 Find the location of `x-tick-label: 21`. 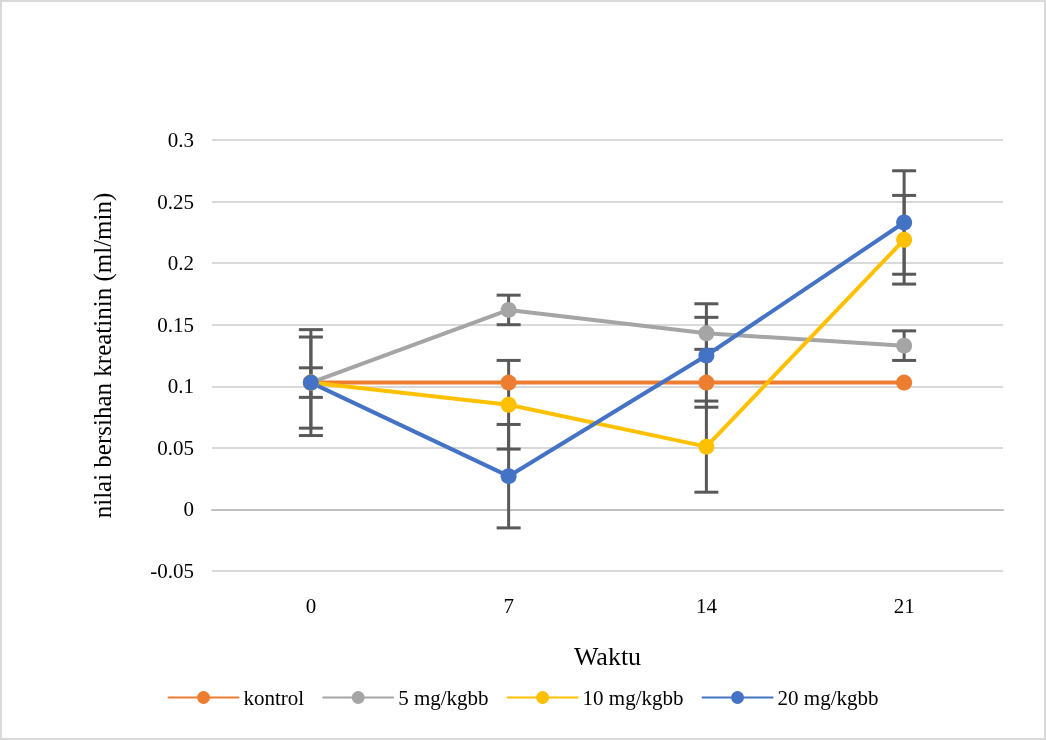

x-tick-label: 21 is located at coordinates (904, 605).